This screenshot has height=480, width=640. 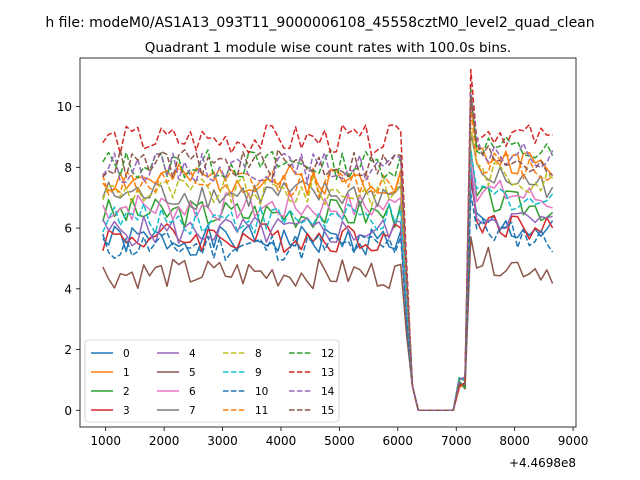 I want to click on legend-label-3: 3, so click(x=126, y=411).